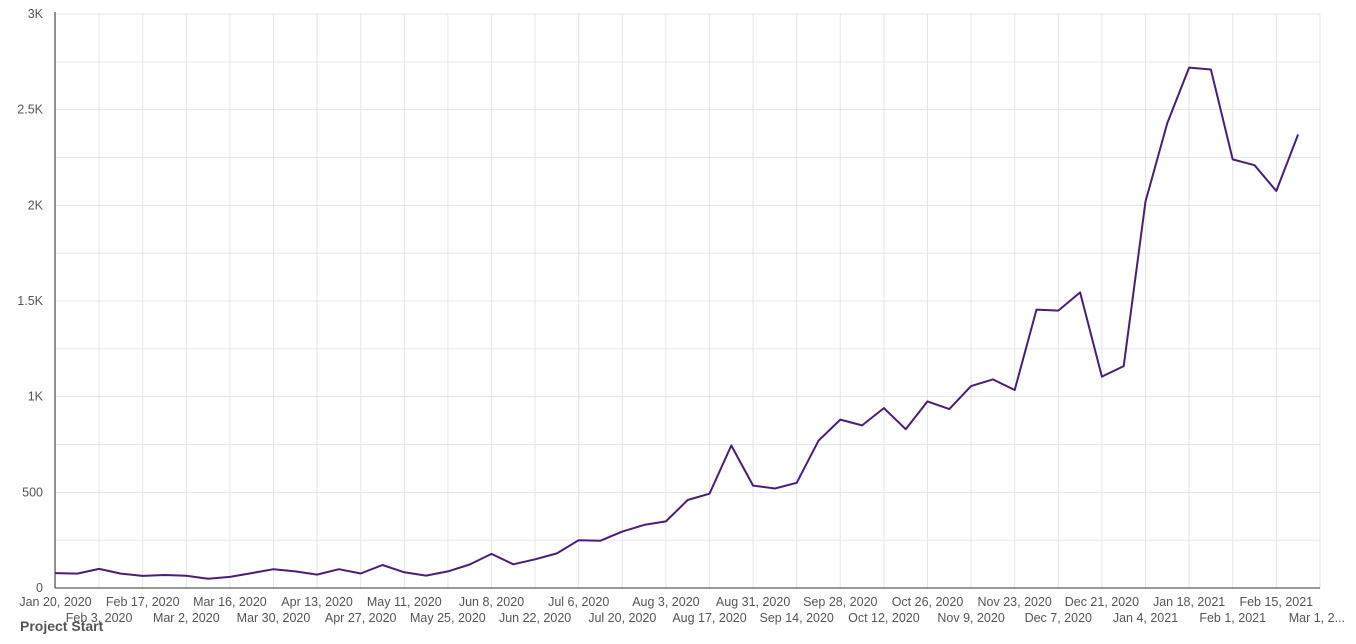 This screenshot has height=644, width=1356. What do you see at coordinates (230, 602) in the screenshot?
I see `x-tick-label: Mar 16, 2020` at bounding box center [230, 602].